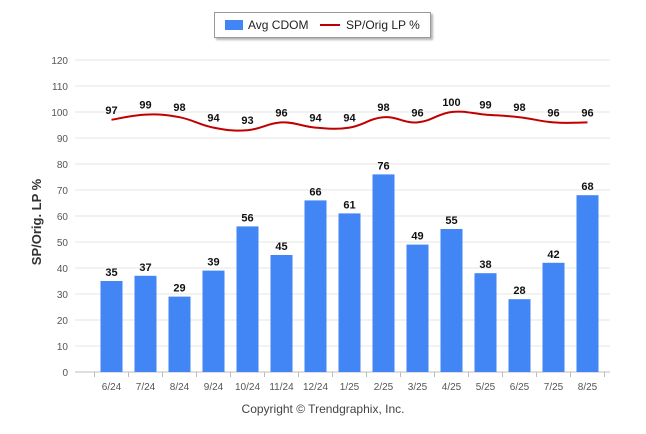 The width and height of the screenshot is (646, 434). I want to click on x-tick-label: 3/25, so click(418, 387).